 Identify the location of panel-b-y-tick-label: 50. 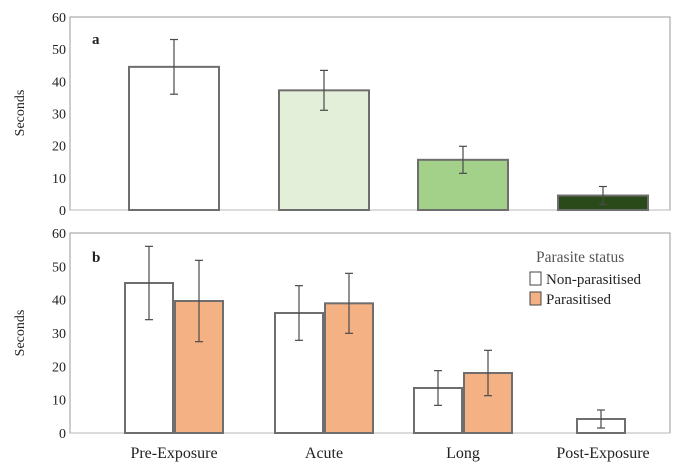
(59, 267).